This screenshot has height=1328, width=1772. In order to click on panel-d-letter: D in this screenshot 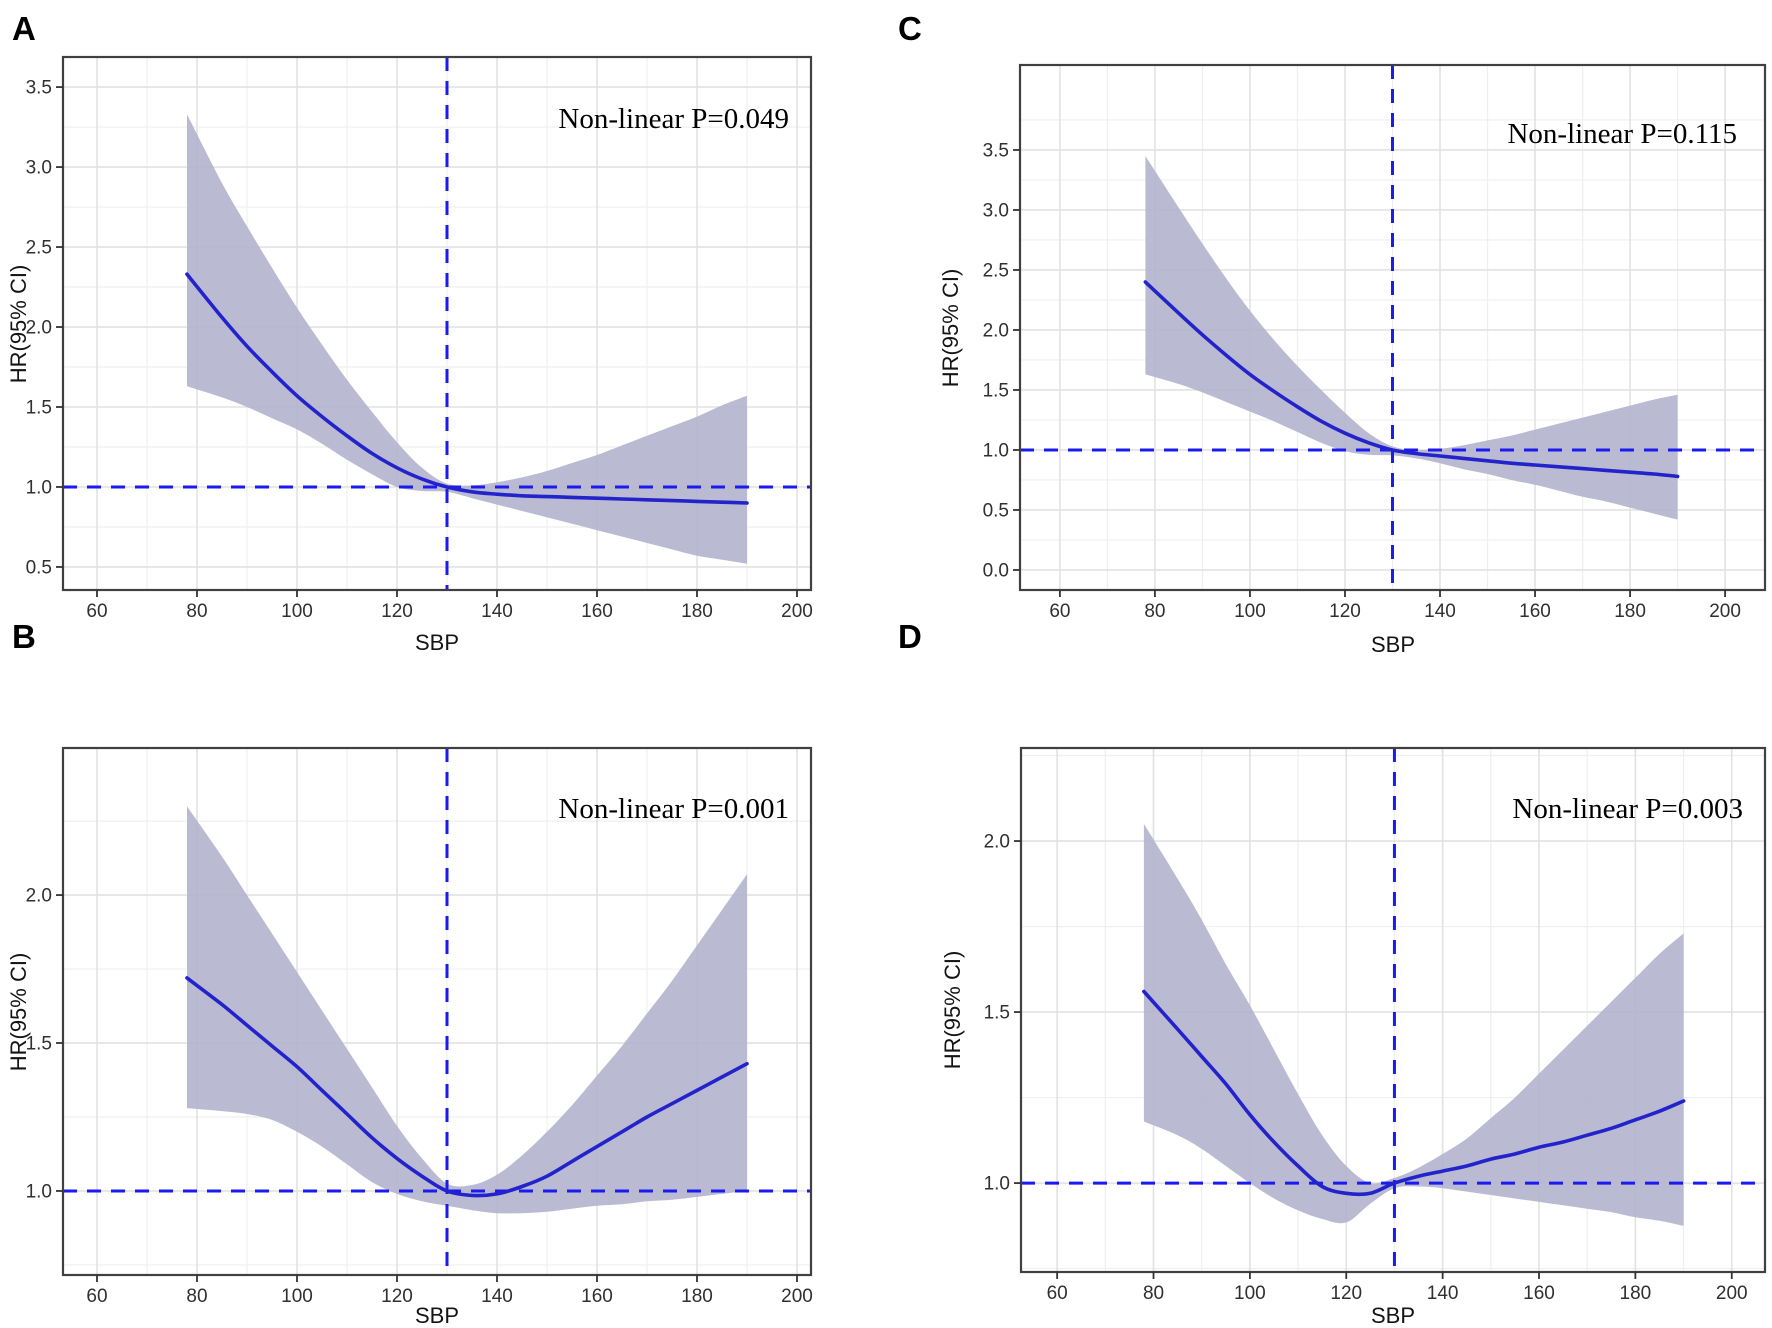, I will do `click(910, 636)`.